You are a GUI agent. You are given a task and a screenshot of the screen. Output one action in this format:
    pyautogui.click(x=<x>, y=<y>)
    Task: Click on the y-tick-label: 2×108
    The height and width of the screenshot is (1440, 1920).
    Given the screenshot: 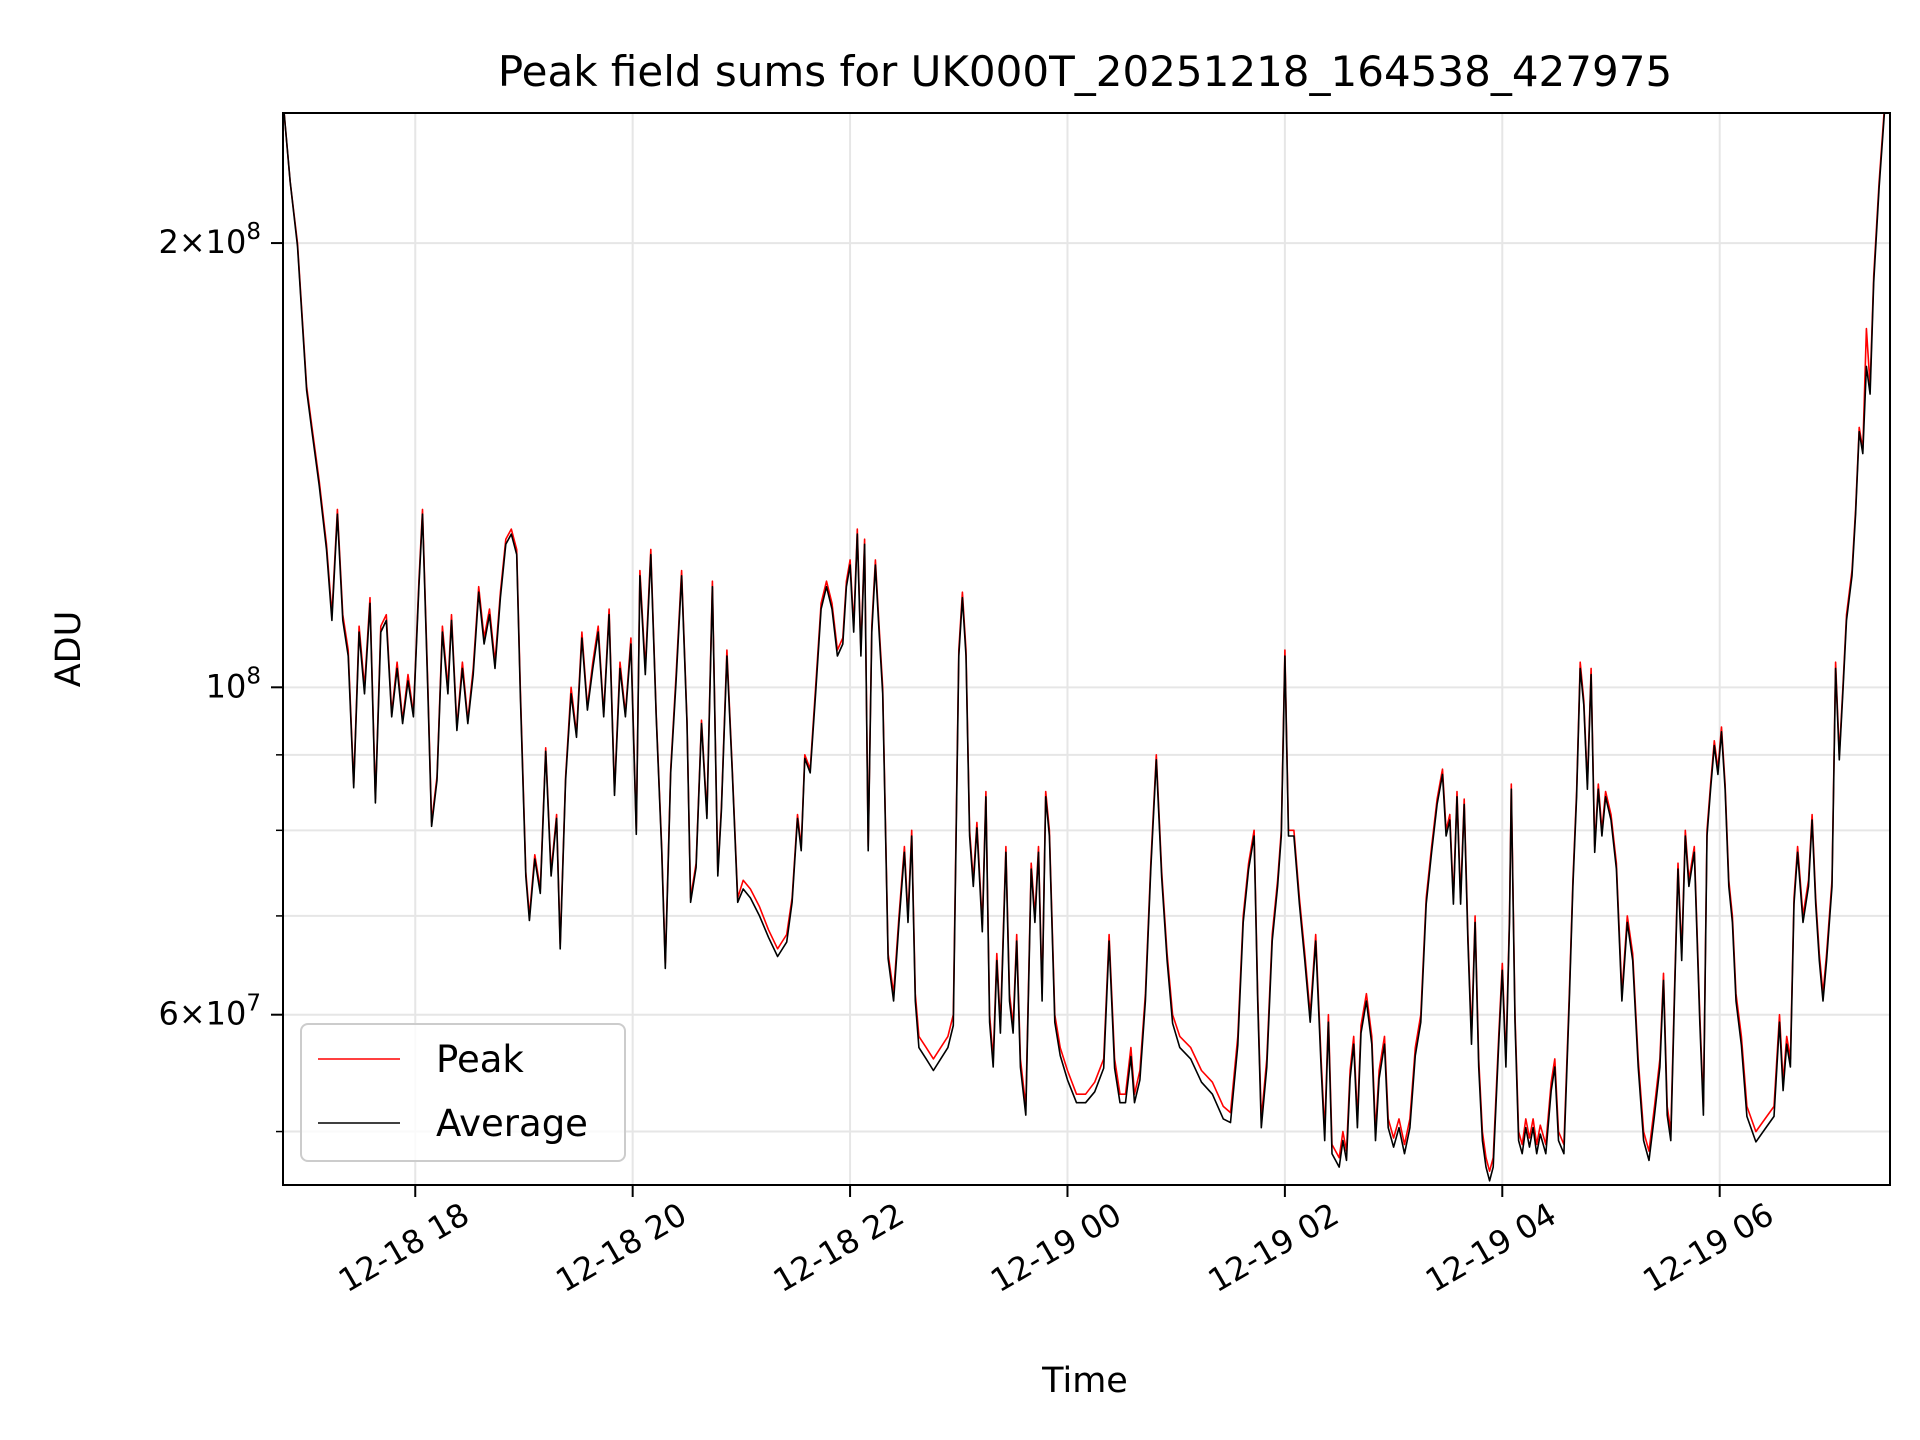 What is the action you would take?
    pyautogui.click(x=209, y=240)
    